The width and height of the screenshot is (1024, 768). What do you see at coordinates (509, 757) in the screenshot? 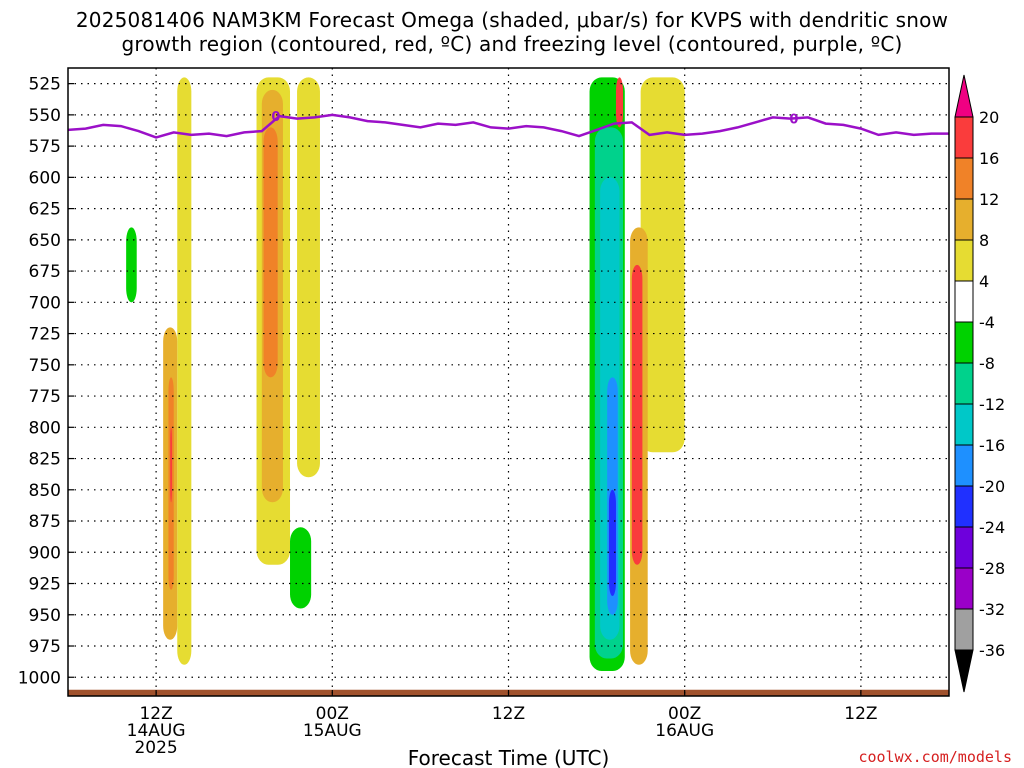
I see `x-axis-label: Forecast Time (UTC)` at bounding box center [509, 757].